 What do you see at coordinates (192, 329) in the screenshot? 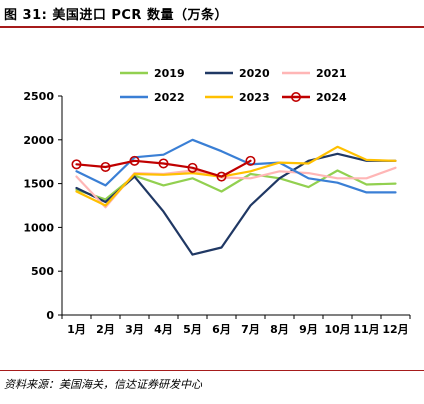
I see `x-tick-label: 5月` at bounding box center [192, 329].